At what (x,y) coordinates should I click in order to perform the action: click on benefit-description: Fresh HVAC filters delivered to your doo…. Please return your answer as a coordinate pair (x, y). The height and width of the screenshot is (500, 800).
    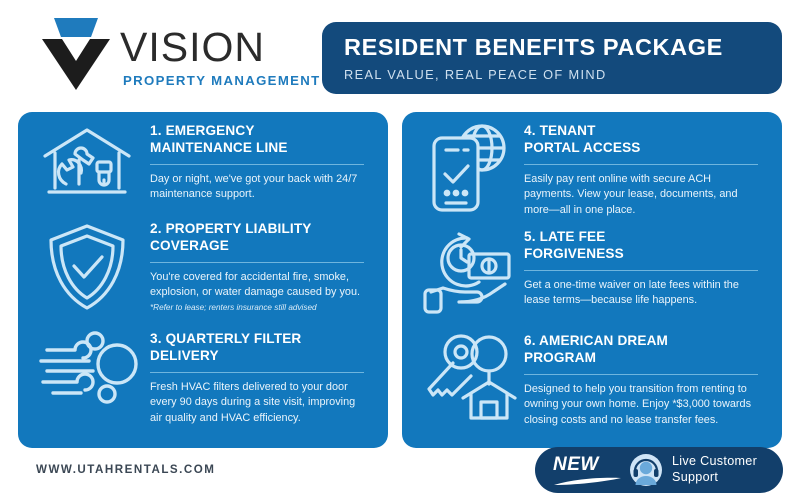
    Looking at the image, I should click on (253, 402).